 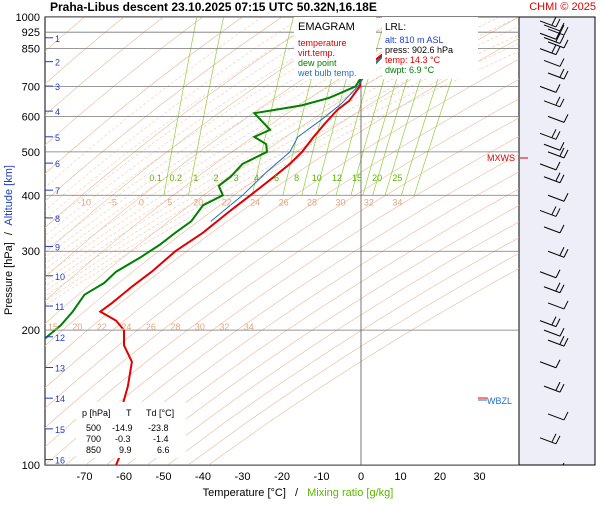 I want to click on lrl-dwpt: dwpt: 6.9 °C, so click(x=410, y=70).